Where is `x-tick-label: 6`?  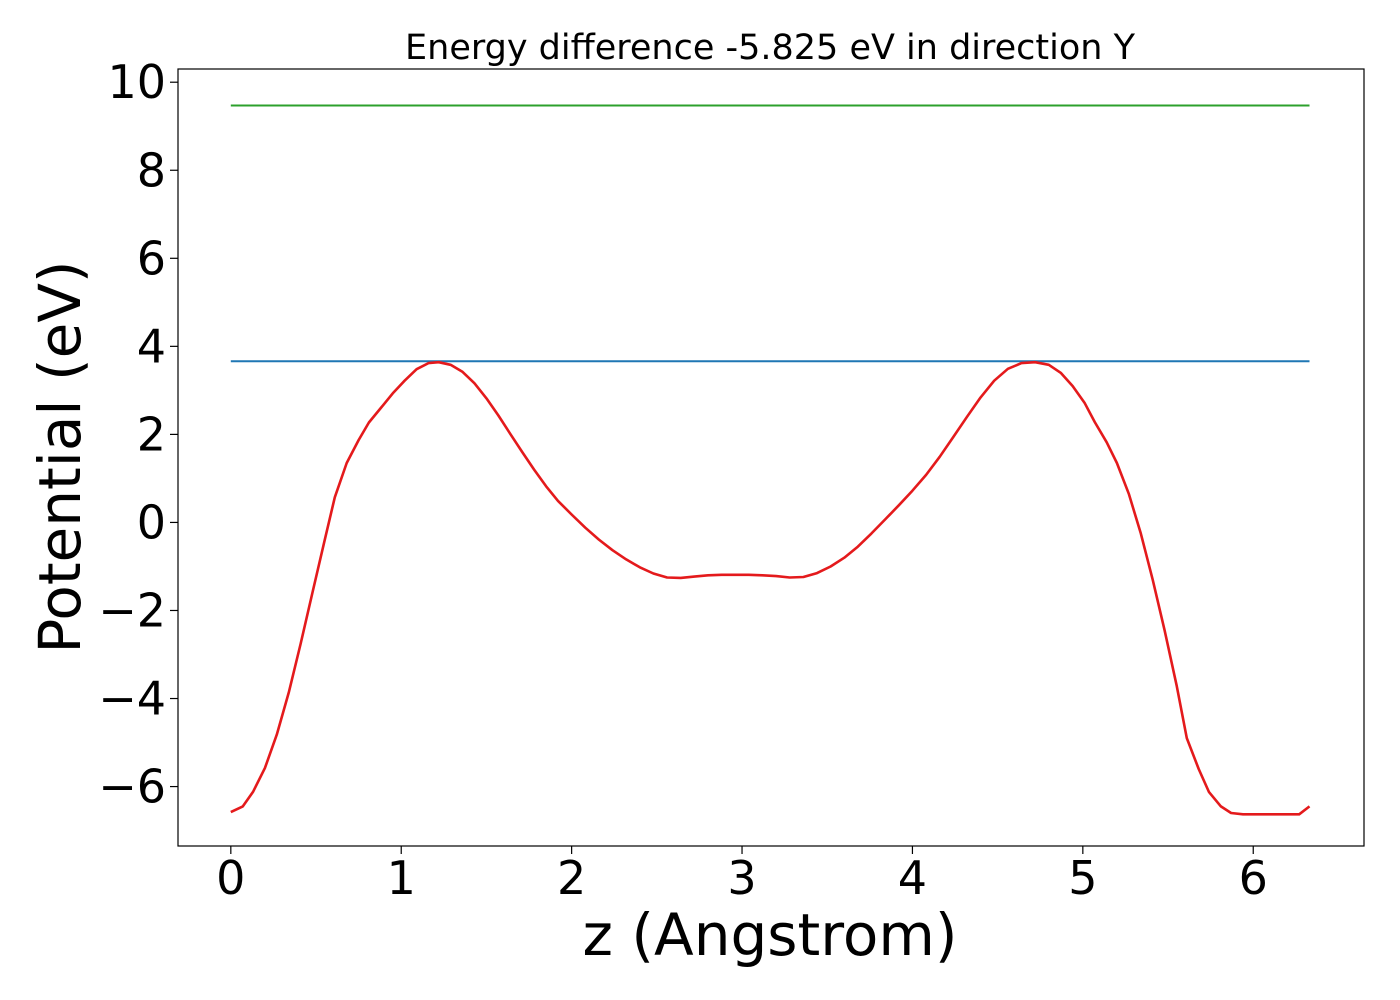 x-tick-label: 6 is located at coordinates (1253, 878).